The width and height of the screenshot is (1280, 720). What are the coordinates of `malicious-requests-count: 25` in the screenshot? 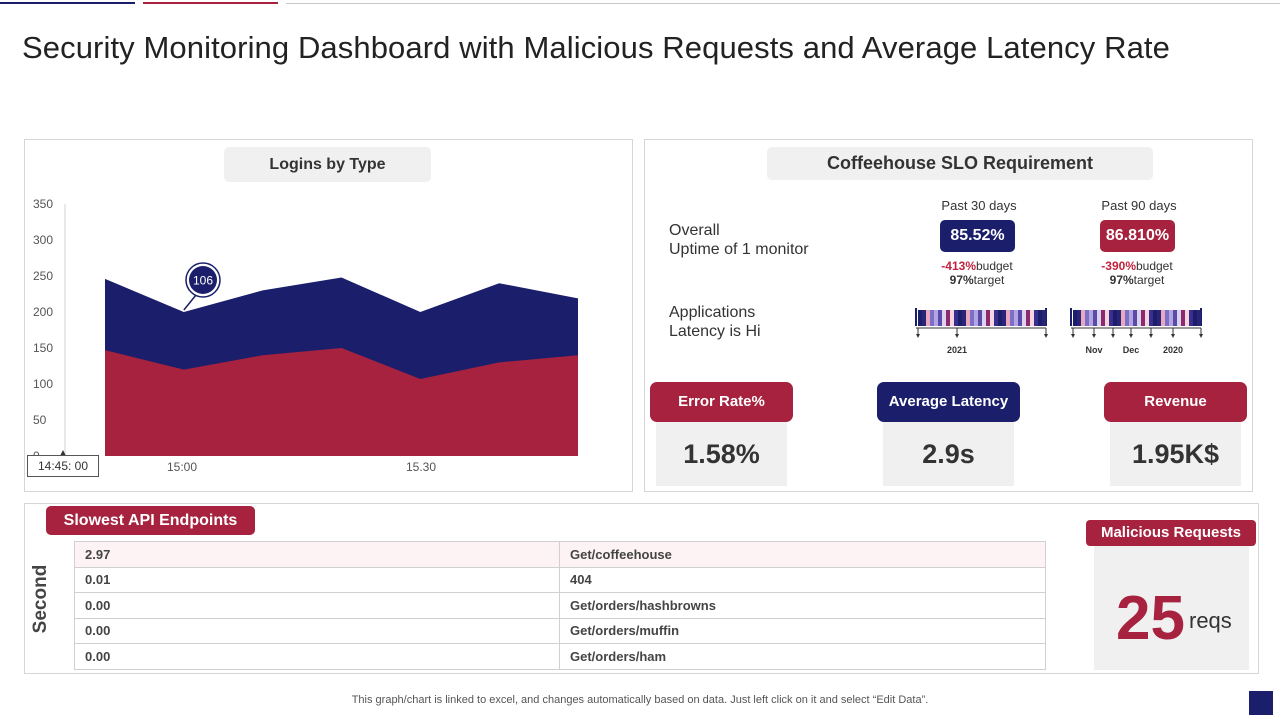 It's located at (1150, 618).